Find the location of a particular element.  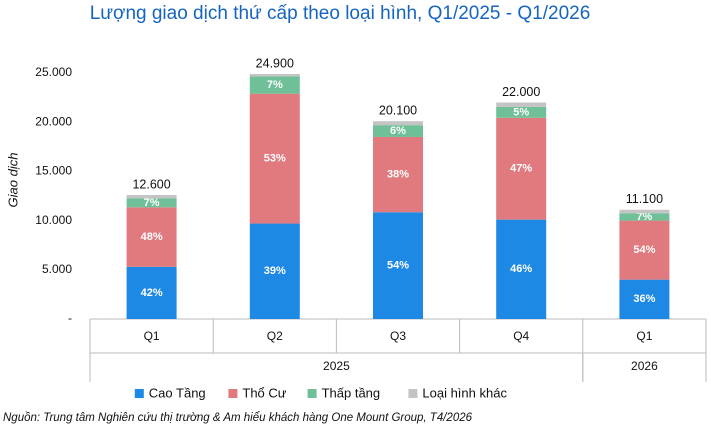

segment-label: 36% is located at coordinates (644, 299).